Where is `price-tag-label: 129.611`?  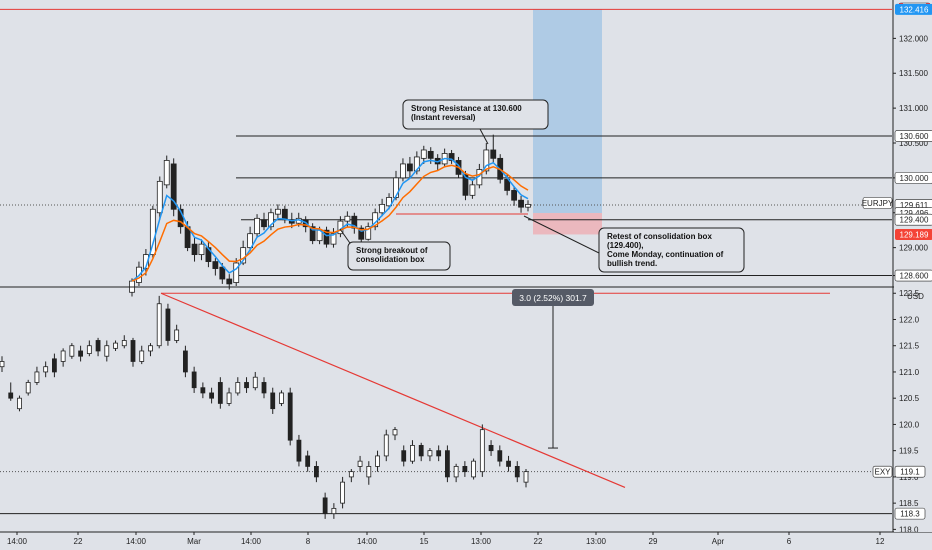
price-tag-label: 129.611 is located at coordinates (914, 205).